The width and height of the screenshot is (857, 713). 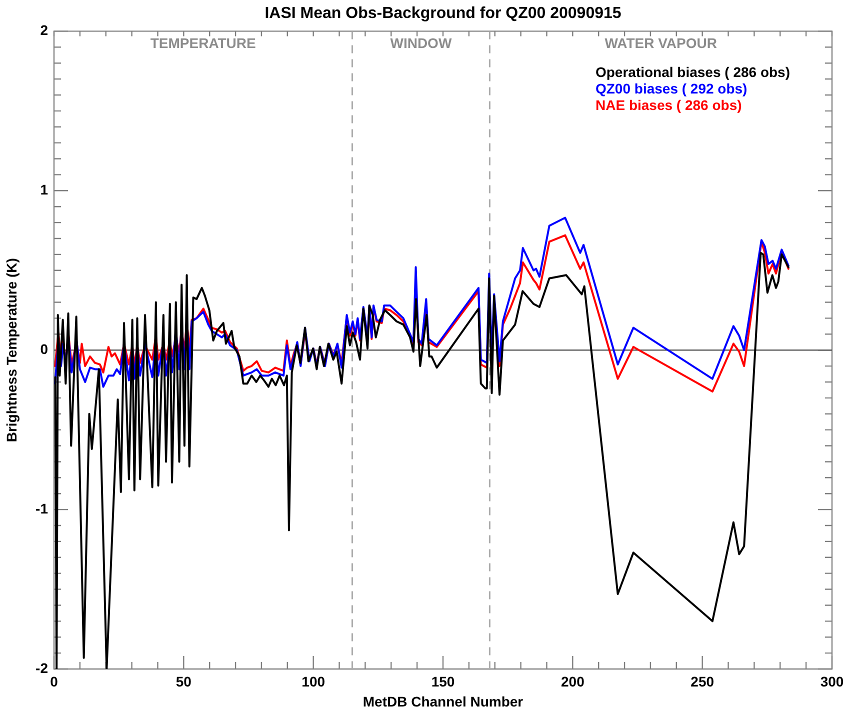 I want to click on text: NAE biases ( 286 obs), so click(x=668, y=105).